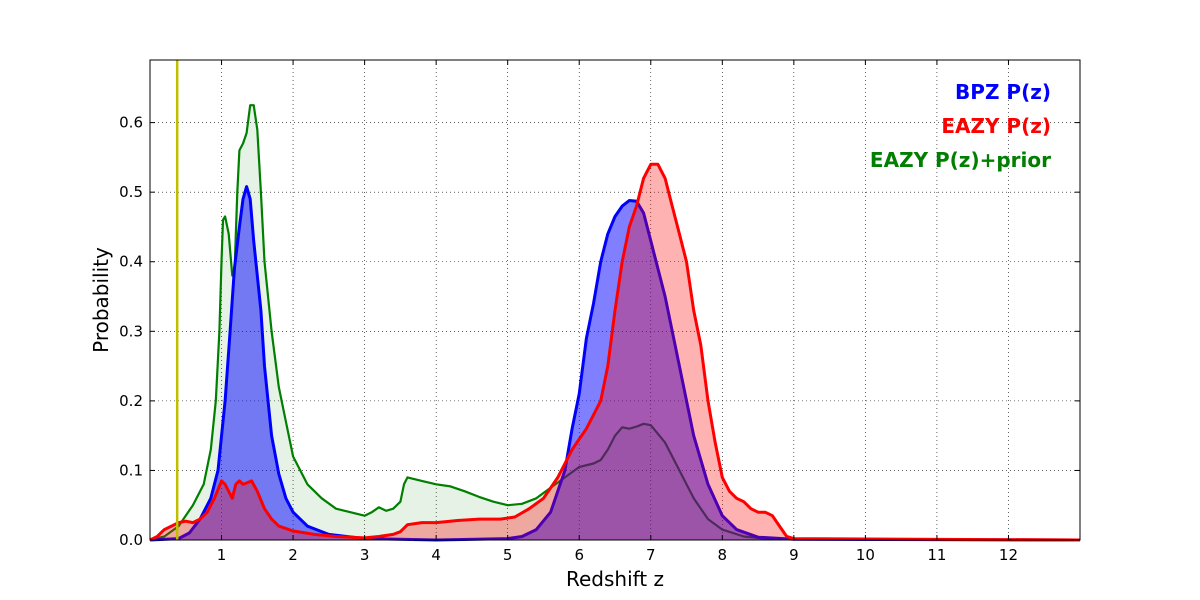 This screenshot has height=600, width=1200. What do you see at coordinates (1003, 92) in the screenshot?
I see `legend-label-bpz: BPZ P(z)` at bounding box center [1003, 92].